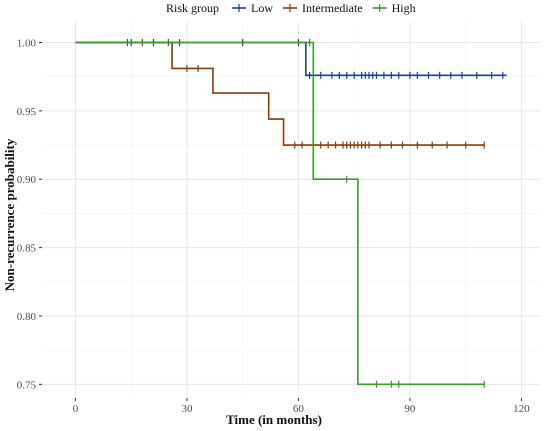 The width and height of the screenshot is (550, 431). What do you see at coordinates (27, 385) in the screenshot?
I see `y-tick-label: 0.75` at bounding box center [27, 385].